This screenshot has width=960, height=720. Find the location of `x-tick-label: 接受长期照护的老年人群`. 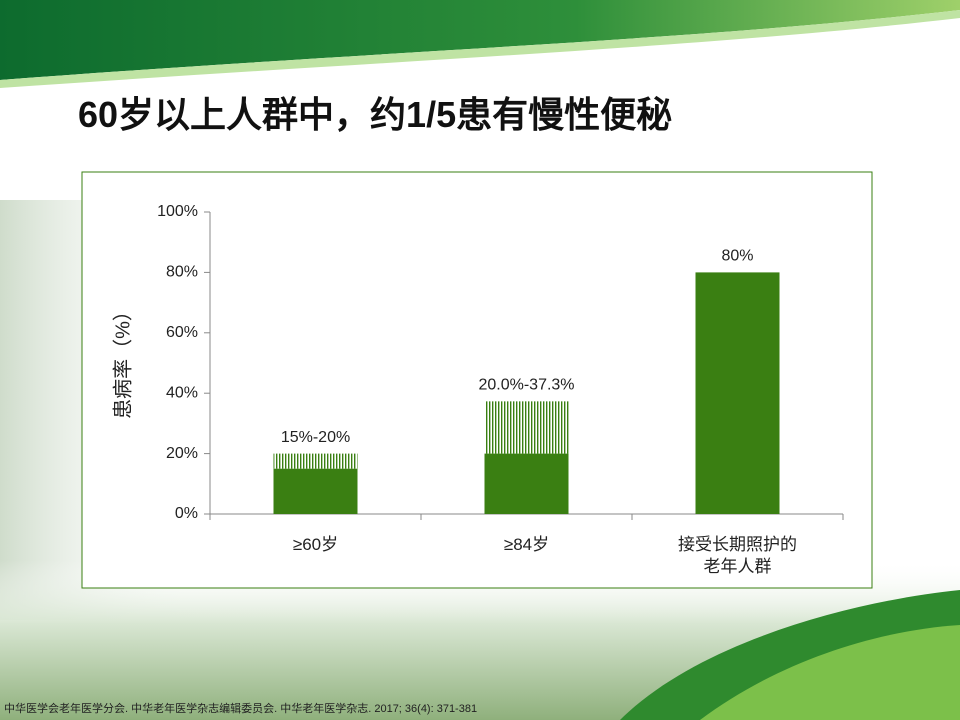

x-tick-label: 接受长期照护的老年人群 is located at coordinates (737, 555).